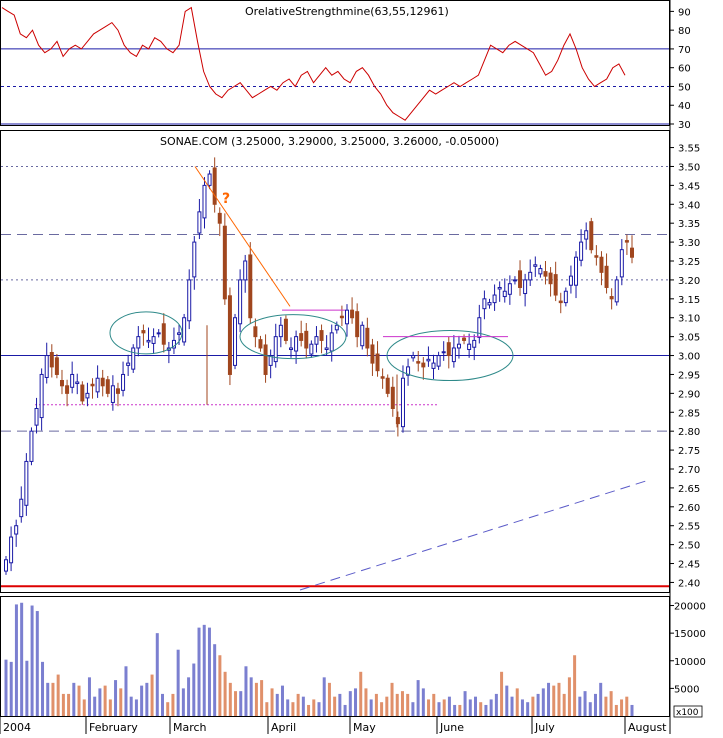  Describe the element at coordinates (689, 300) in the screenshot. I see `price-tick-label: 3.15` at that location.